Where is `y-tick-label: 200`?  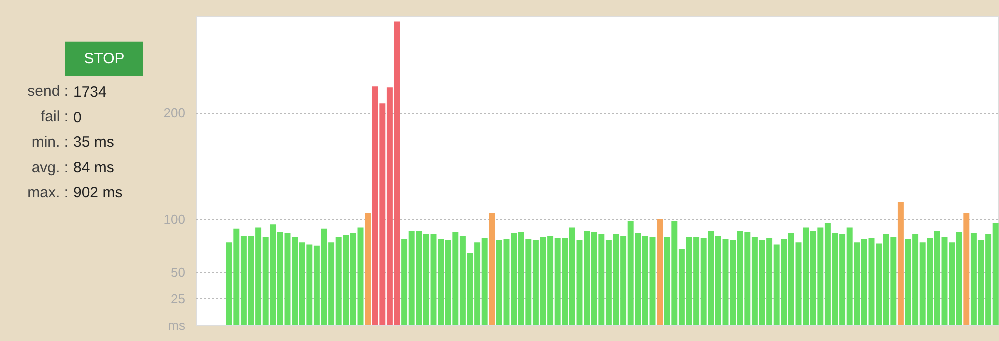 y-tick-label: 200 is located at coordinates (175, 113).